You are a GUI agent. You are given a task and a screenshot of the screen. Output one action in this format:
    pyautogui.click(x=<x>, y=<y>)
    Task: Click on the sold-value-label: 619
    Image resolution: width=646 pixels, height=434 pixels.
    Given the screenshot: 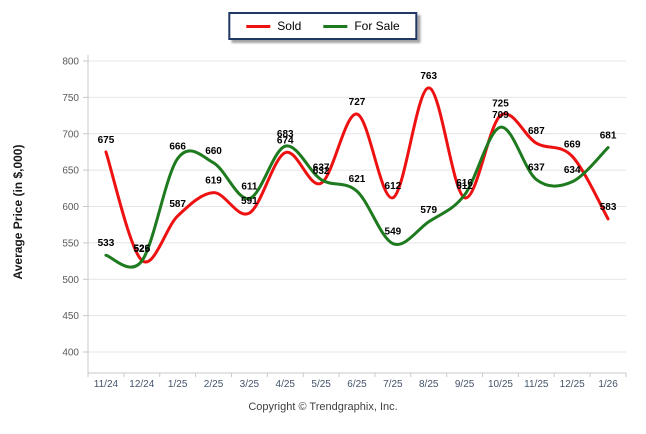 What is the action you would take?
    pyautogui.click(x=213, y=181)
    